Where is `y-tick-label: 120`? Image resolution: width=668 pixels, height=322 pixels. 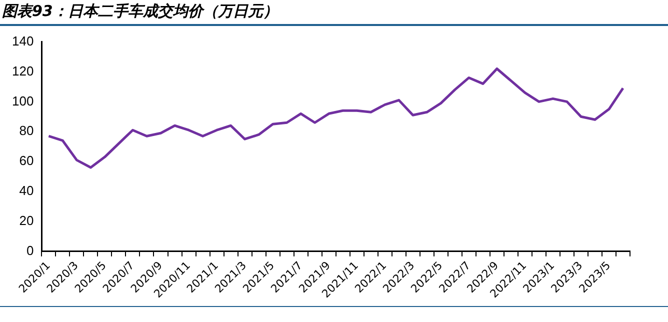
y-tick-label: 120 is located at coordinates (23, 70).